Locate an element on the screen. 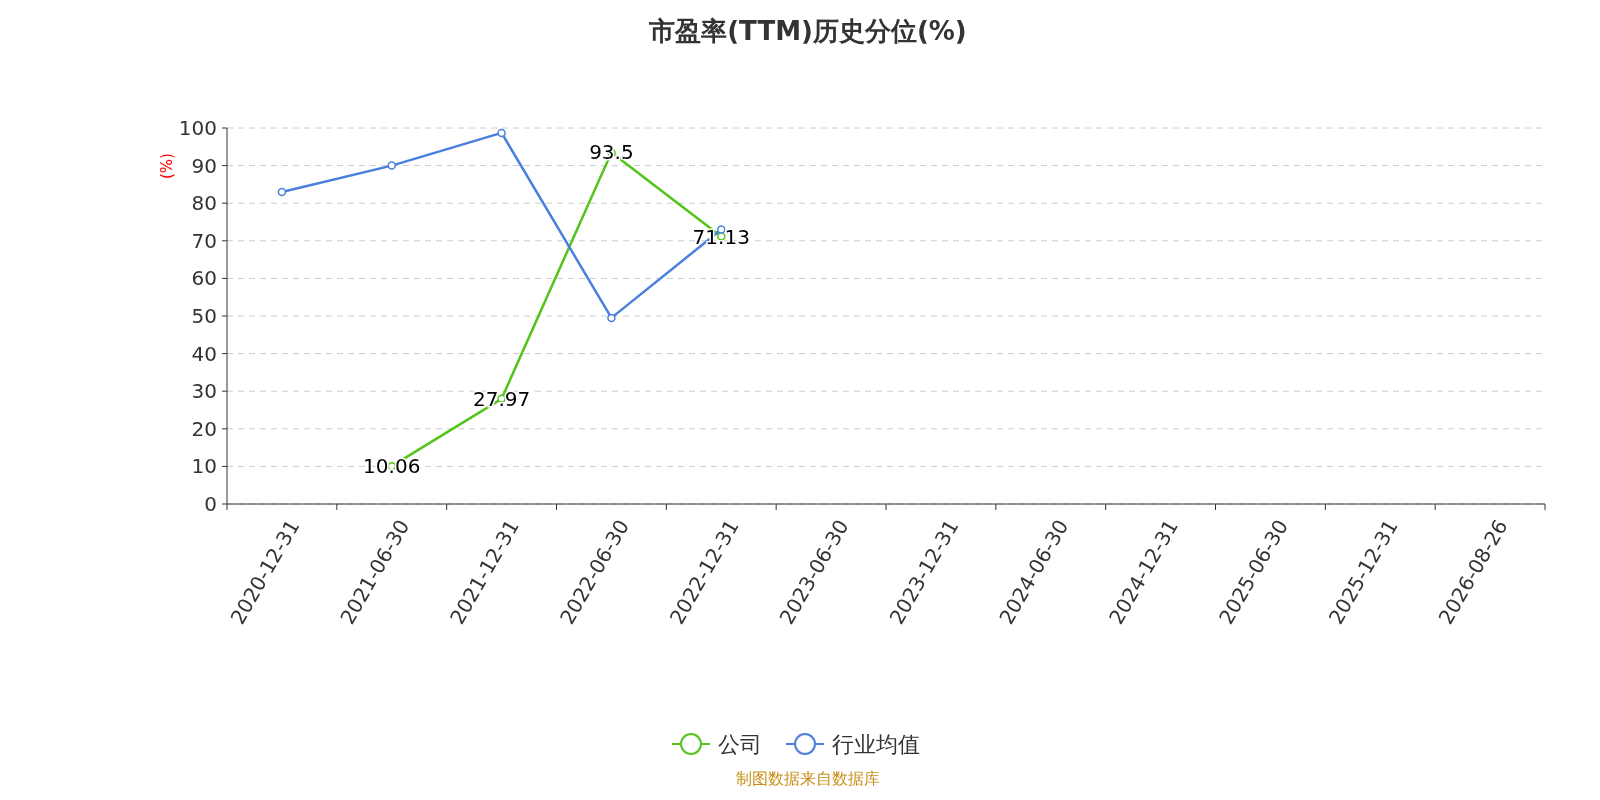 The width and height of the screenshot is (1600, 800). data-label: 10.06 is located at coordinates (392, 466).